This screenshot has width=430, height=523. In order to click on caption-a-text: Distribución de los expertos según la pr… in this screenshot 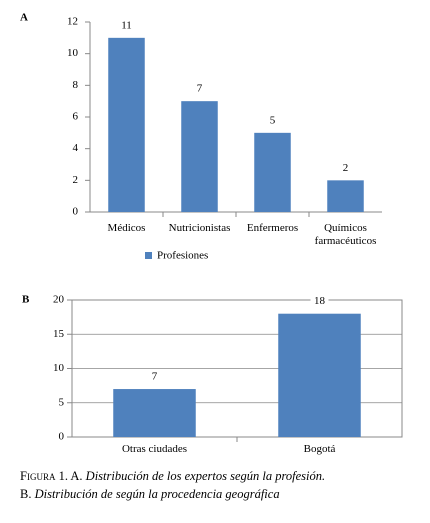, I will do `click(205, 476)`.